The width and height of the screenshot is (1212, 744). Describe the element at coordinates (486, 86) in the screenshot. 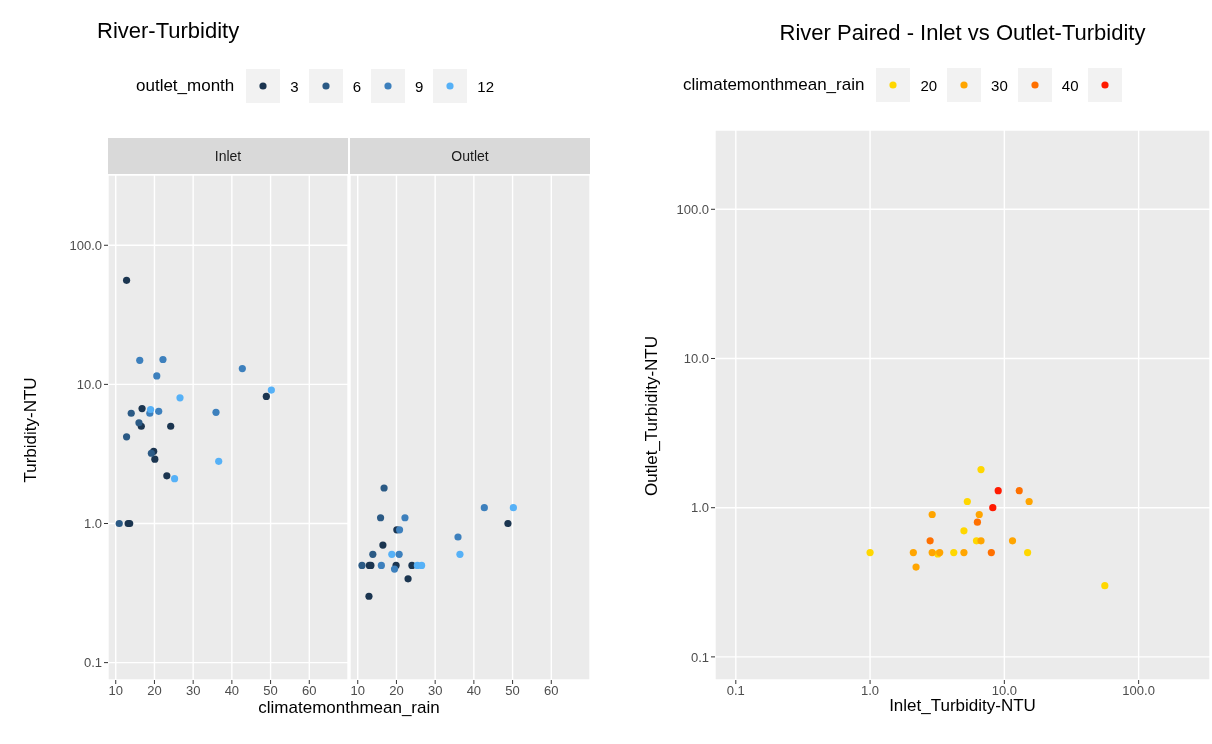

I see `legend-label: 12` at that location.